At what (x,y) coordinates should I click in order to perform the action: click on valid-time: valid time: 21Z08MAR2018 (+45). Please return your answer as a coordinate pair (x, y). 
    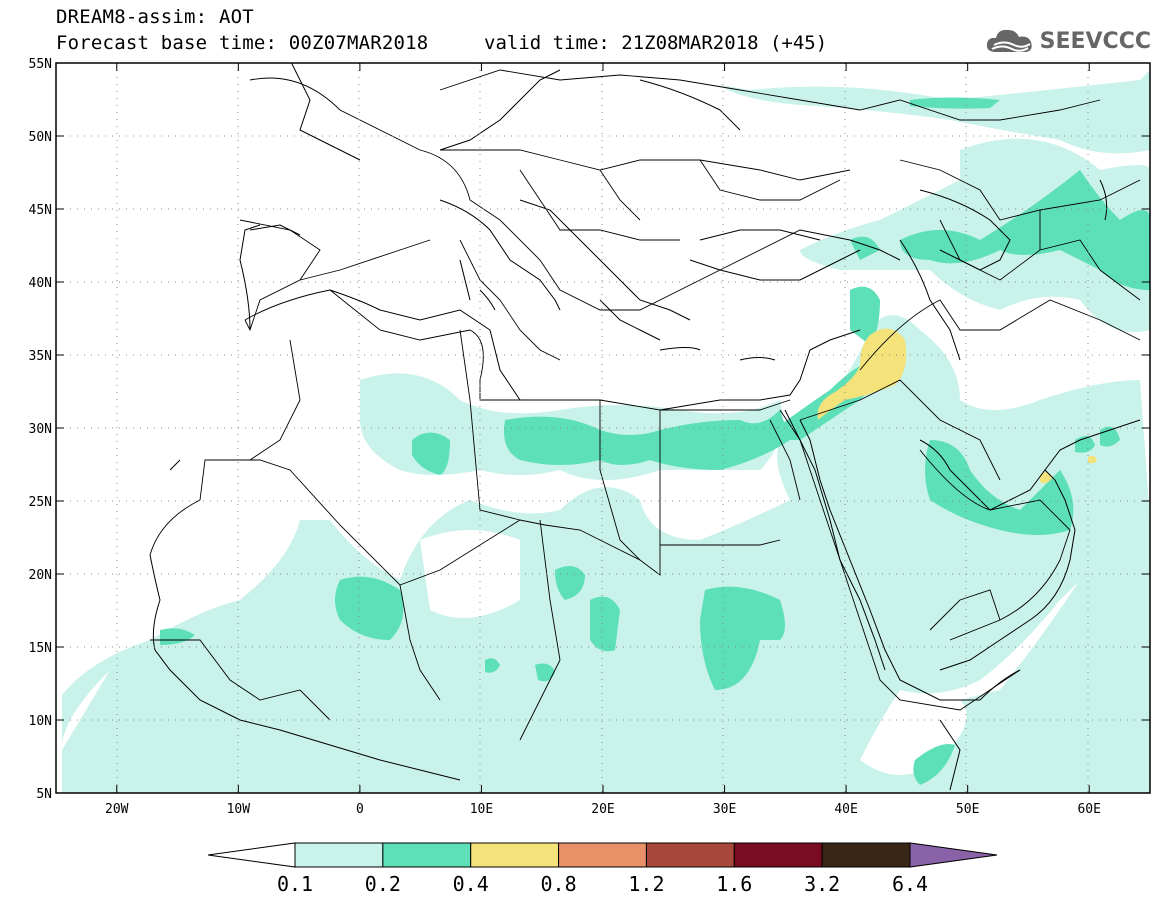
    Looking at the image, I should click on (656, 43).